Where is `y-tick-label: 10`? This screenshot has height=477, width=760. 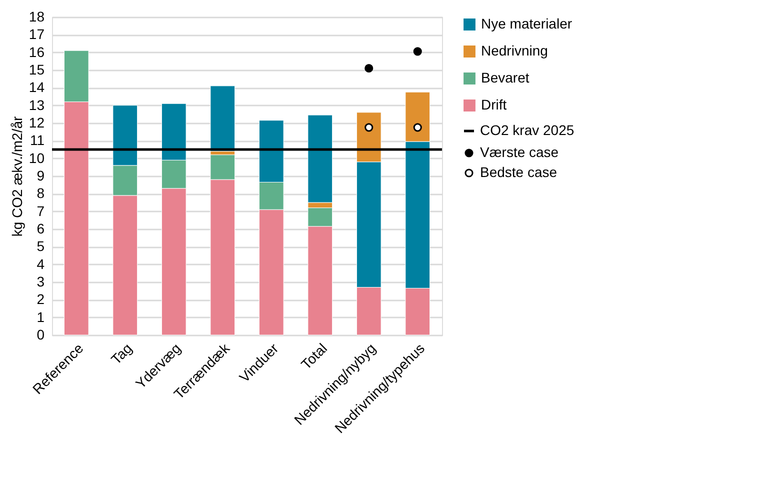
y-tick-label: 10 is located at coordinates (36, 158).